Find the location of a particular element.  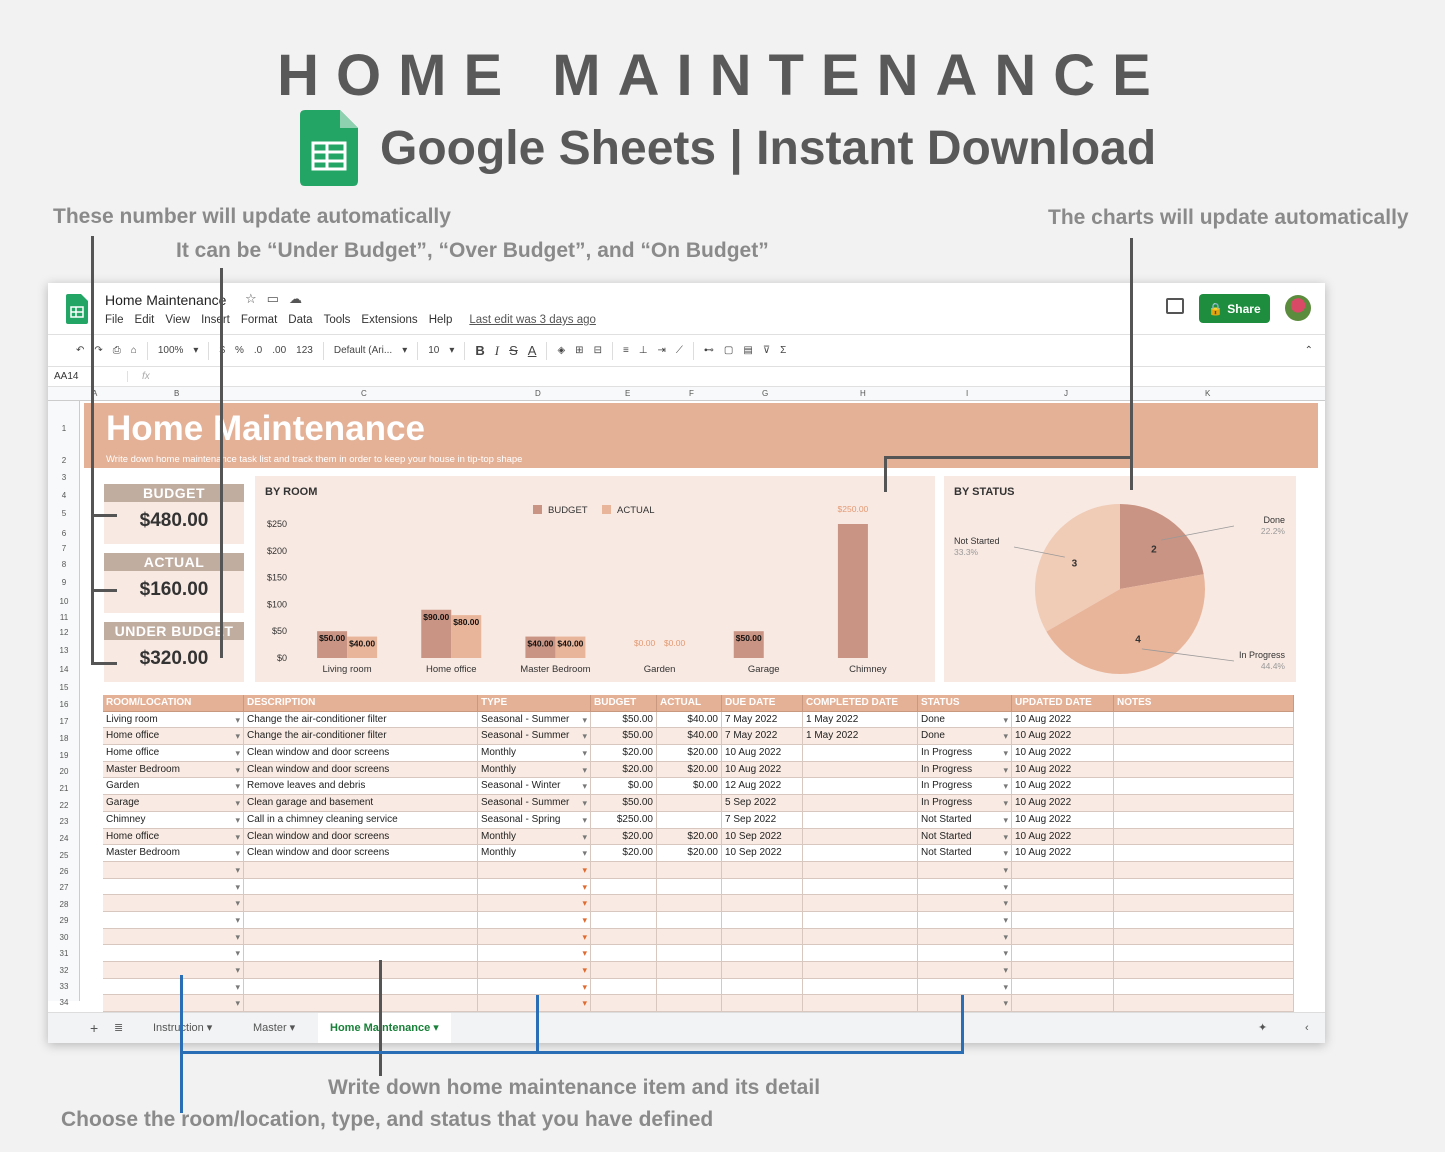

avatar is located at coordinates (1298, 308).